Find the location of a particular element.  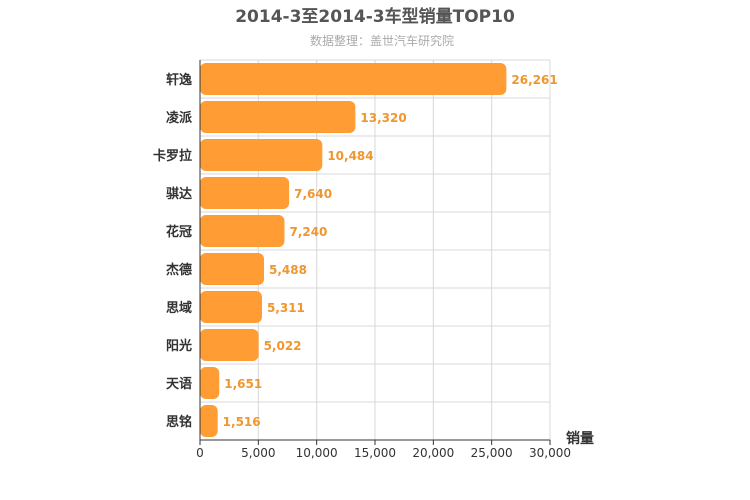

category-label: 卡罗拉 is located at coordinates (172, 156).